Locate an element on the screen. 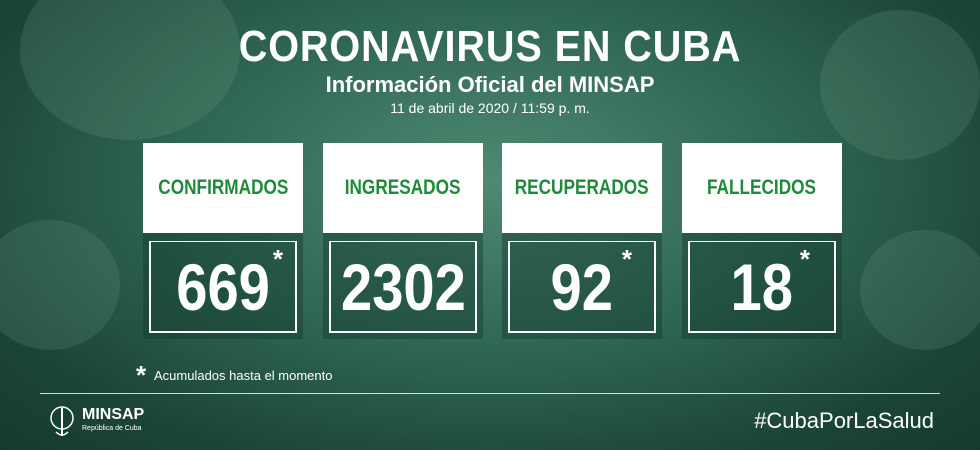 This screenshot has width=980, height=450. footnote-marker: * is located at coordinates (141, 375).